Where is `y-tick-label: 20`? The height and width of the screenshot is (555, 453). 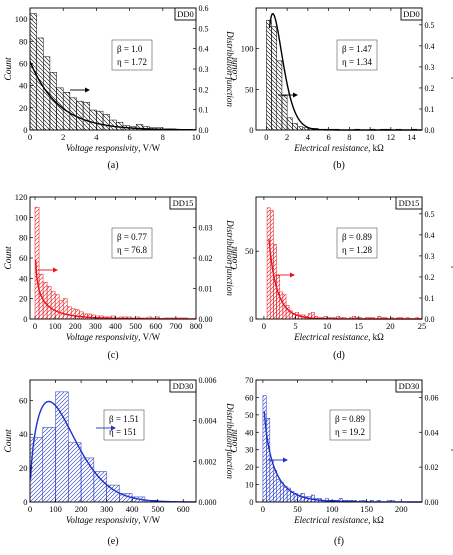
y-tick-label: 20 is located at coordinates (23, 468).